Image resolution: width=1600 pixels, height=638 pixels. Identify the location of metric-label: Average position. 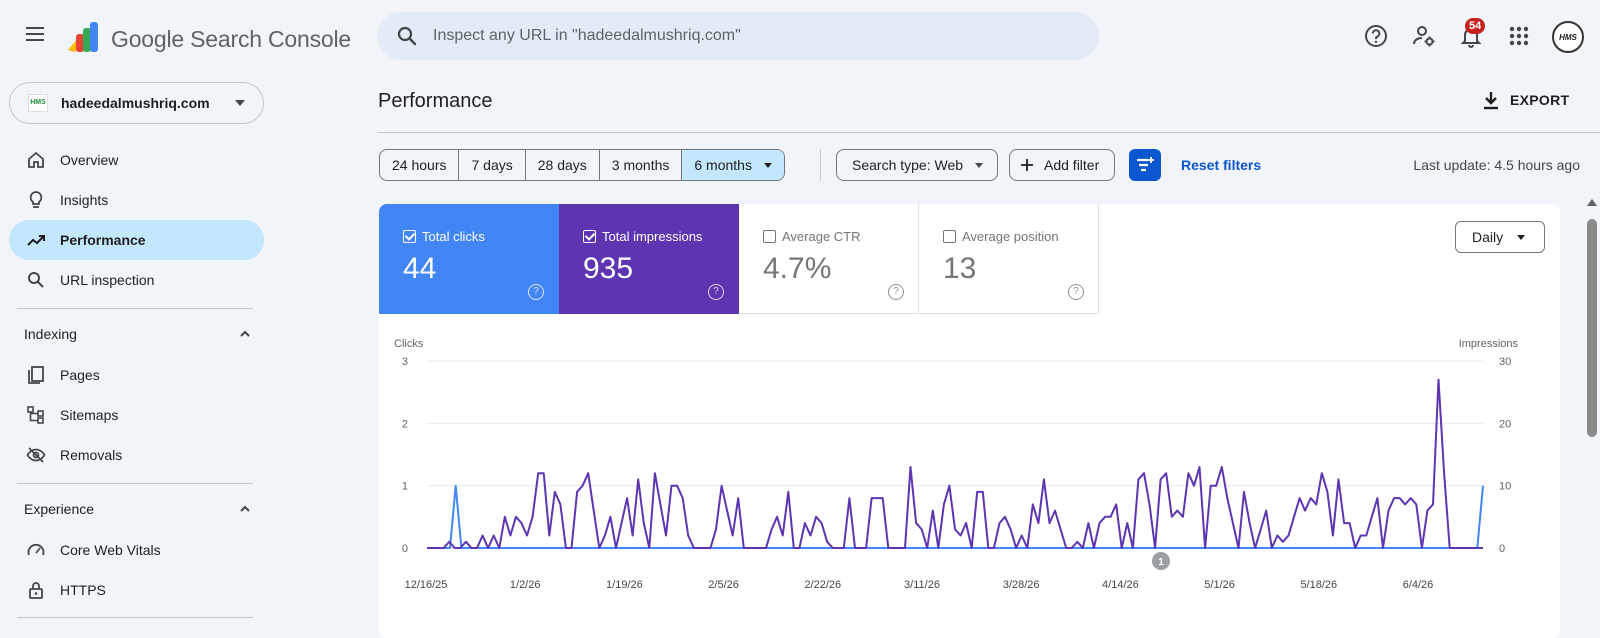
(1001, 236).